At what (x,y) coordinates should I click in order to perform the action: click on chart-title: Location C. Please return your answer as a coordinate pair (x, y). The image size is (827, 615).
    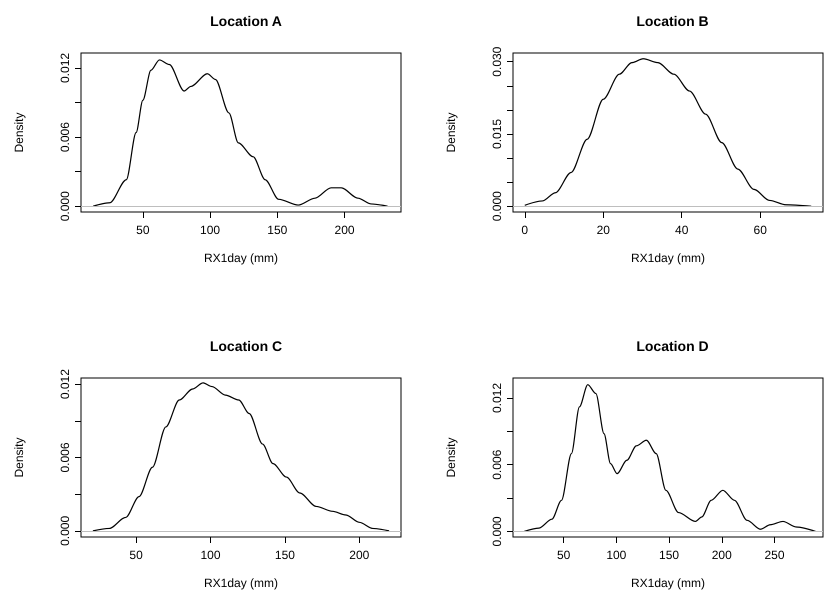
    Looking at the image, I should click on (246, 346).